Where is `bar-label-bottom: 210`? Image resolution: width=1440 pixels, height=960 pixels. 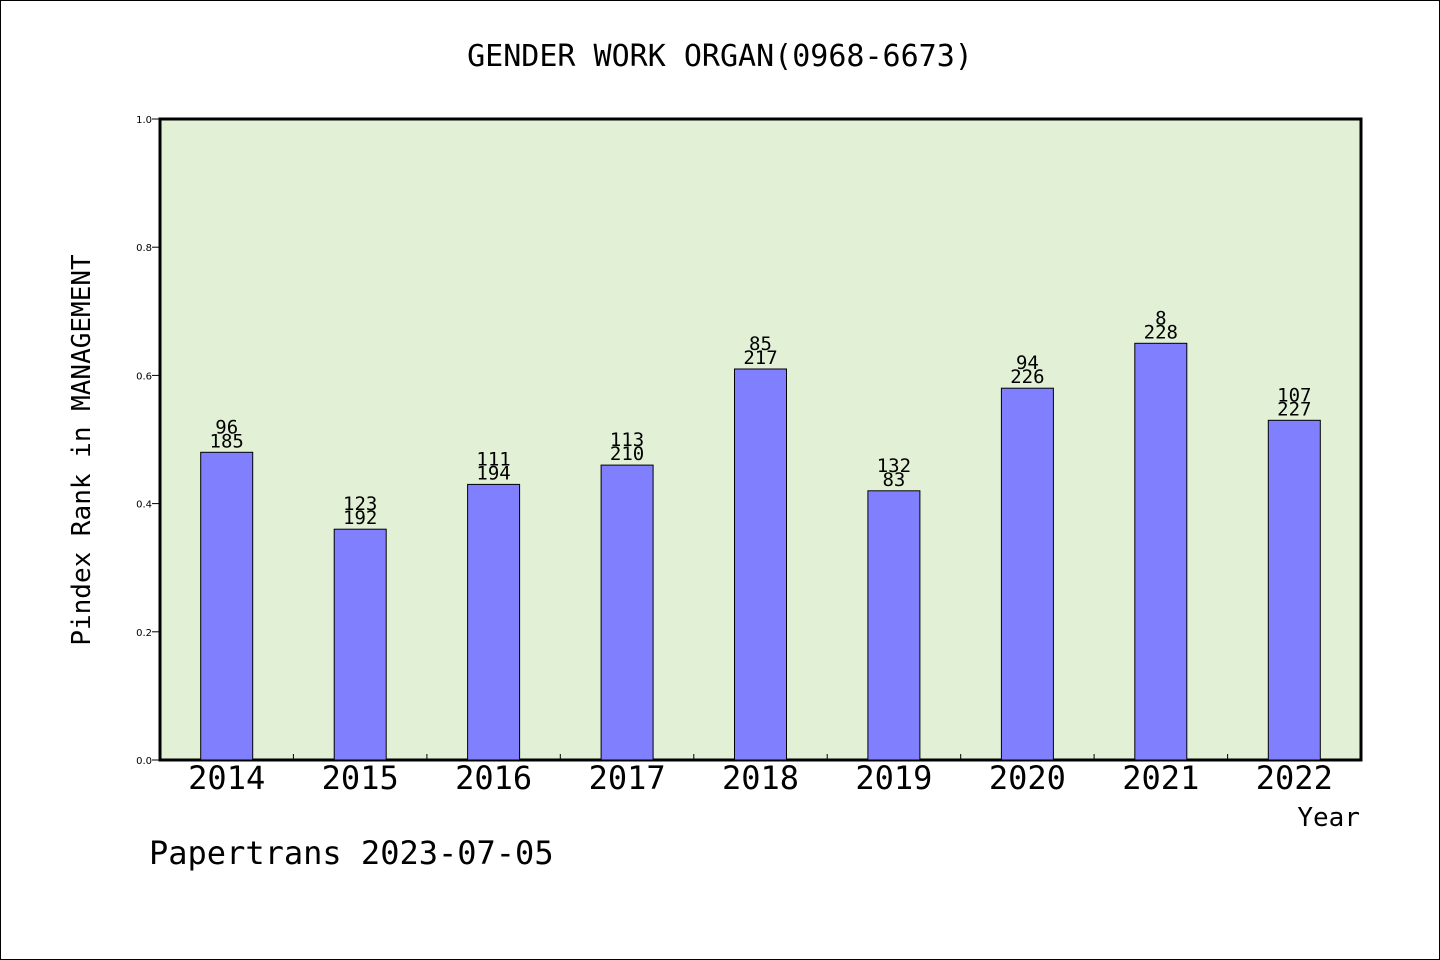
bar-label-bottom: 210 is located at coordinates (627, 454).